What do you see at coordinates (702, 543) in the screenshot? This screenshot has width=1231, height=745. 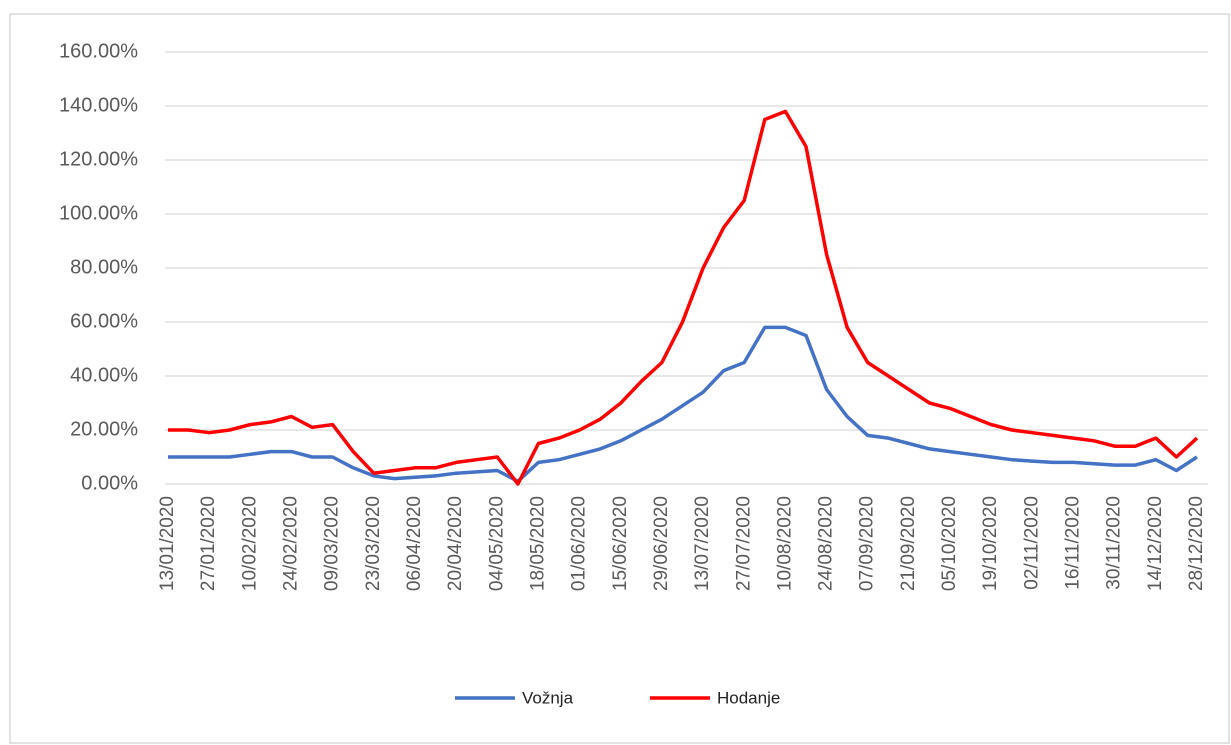 I see `x-tick-label: 13/07/2020` at bounding box center [702, 543].